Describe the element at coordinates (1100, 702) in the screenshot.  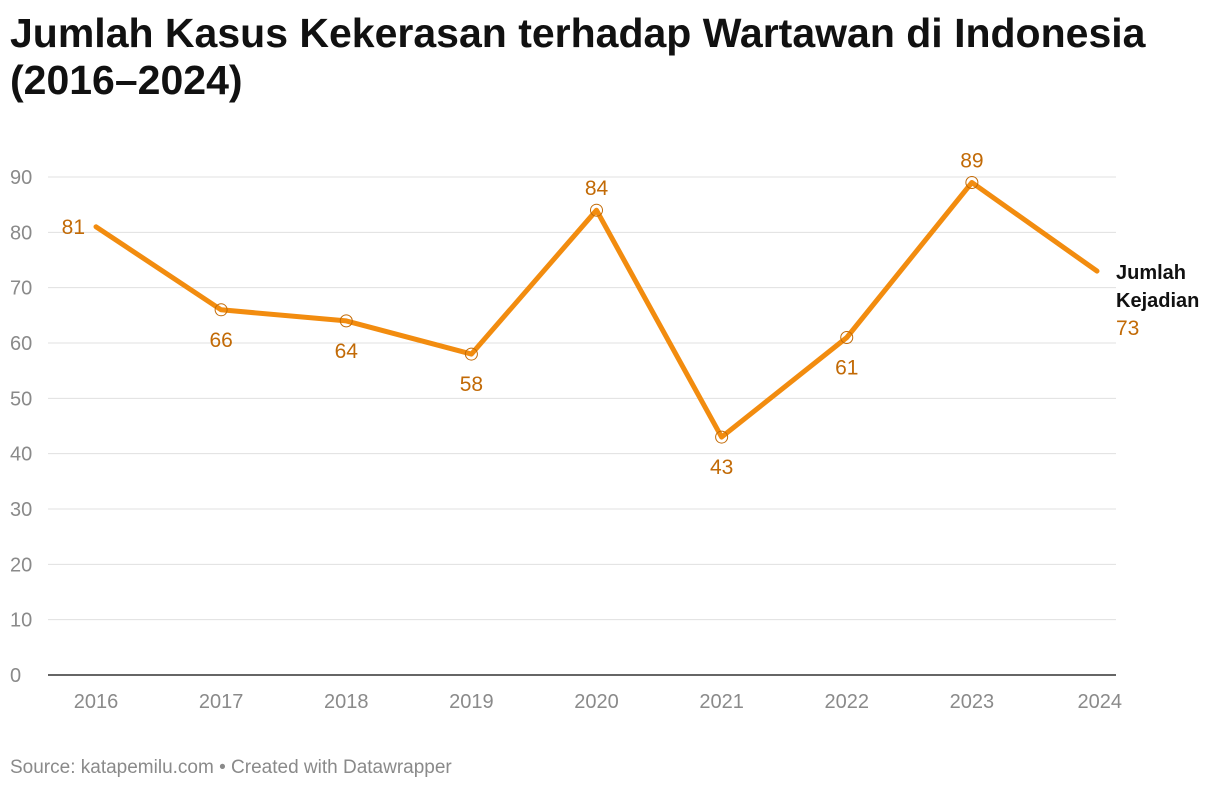
I see `x-tick-label: 2024` at that location.